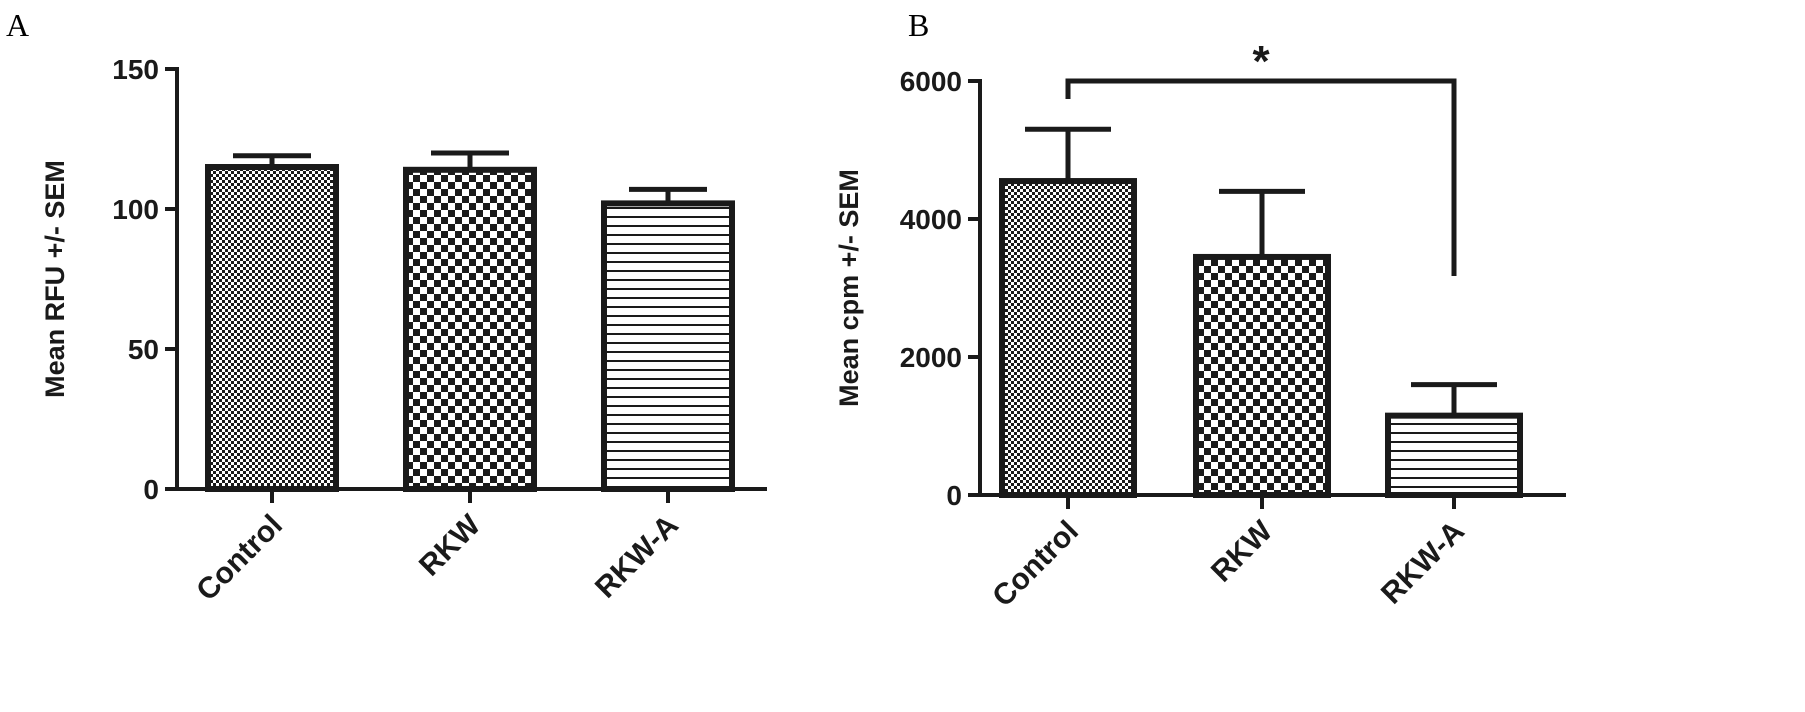 The image size is (1805, 712). I want to click on y-tick-label: 50, so click(143, 349).